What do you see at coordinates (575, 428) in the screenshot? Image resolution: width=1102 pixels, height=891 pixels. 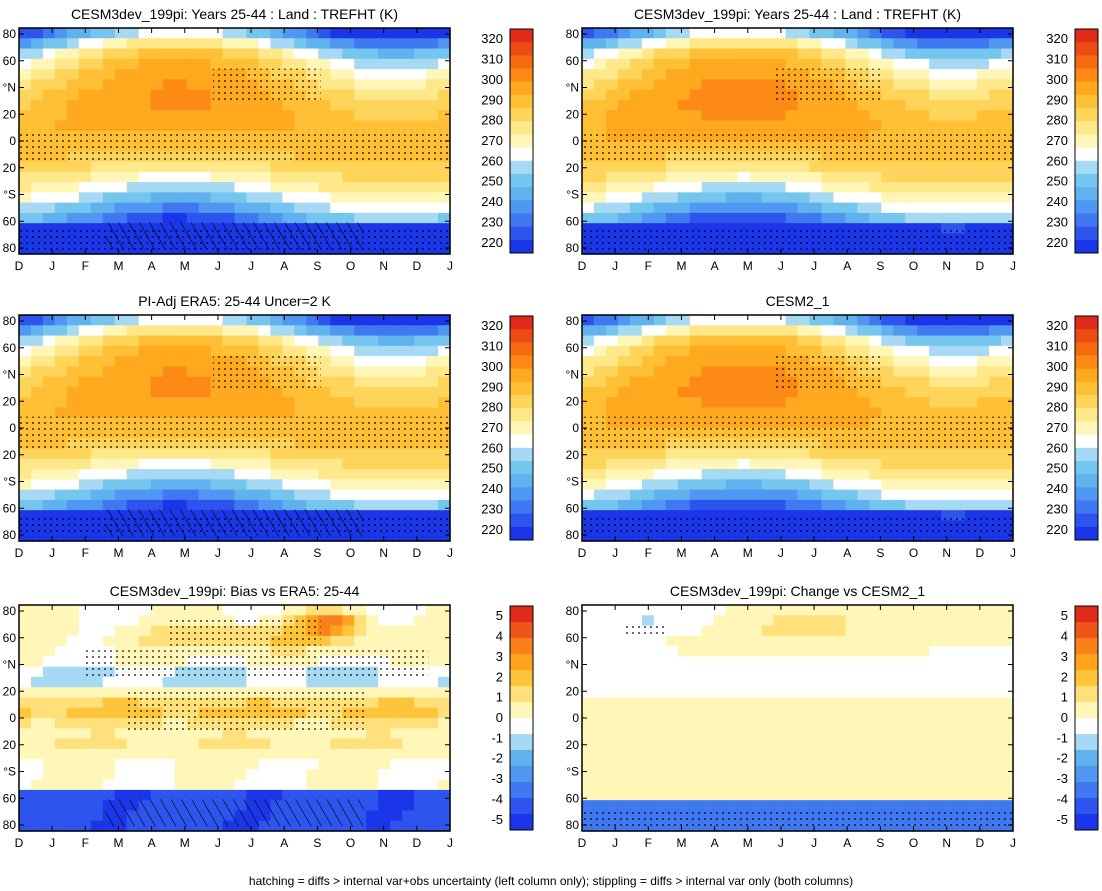 I see `y-tick-label: 0` at bounding box center [575, 428].